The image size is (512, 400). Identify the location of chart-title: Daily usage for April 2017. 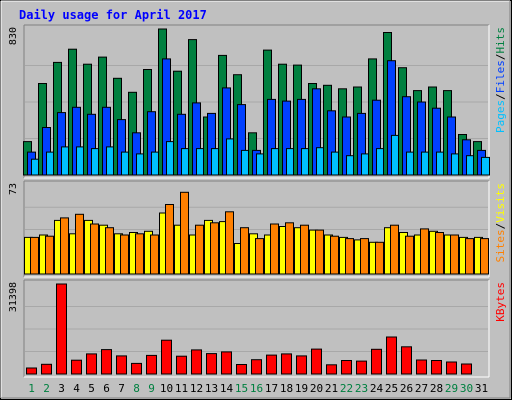
(113, 15).